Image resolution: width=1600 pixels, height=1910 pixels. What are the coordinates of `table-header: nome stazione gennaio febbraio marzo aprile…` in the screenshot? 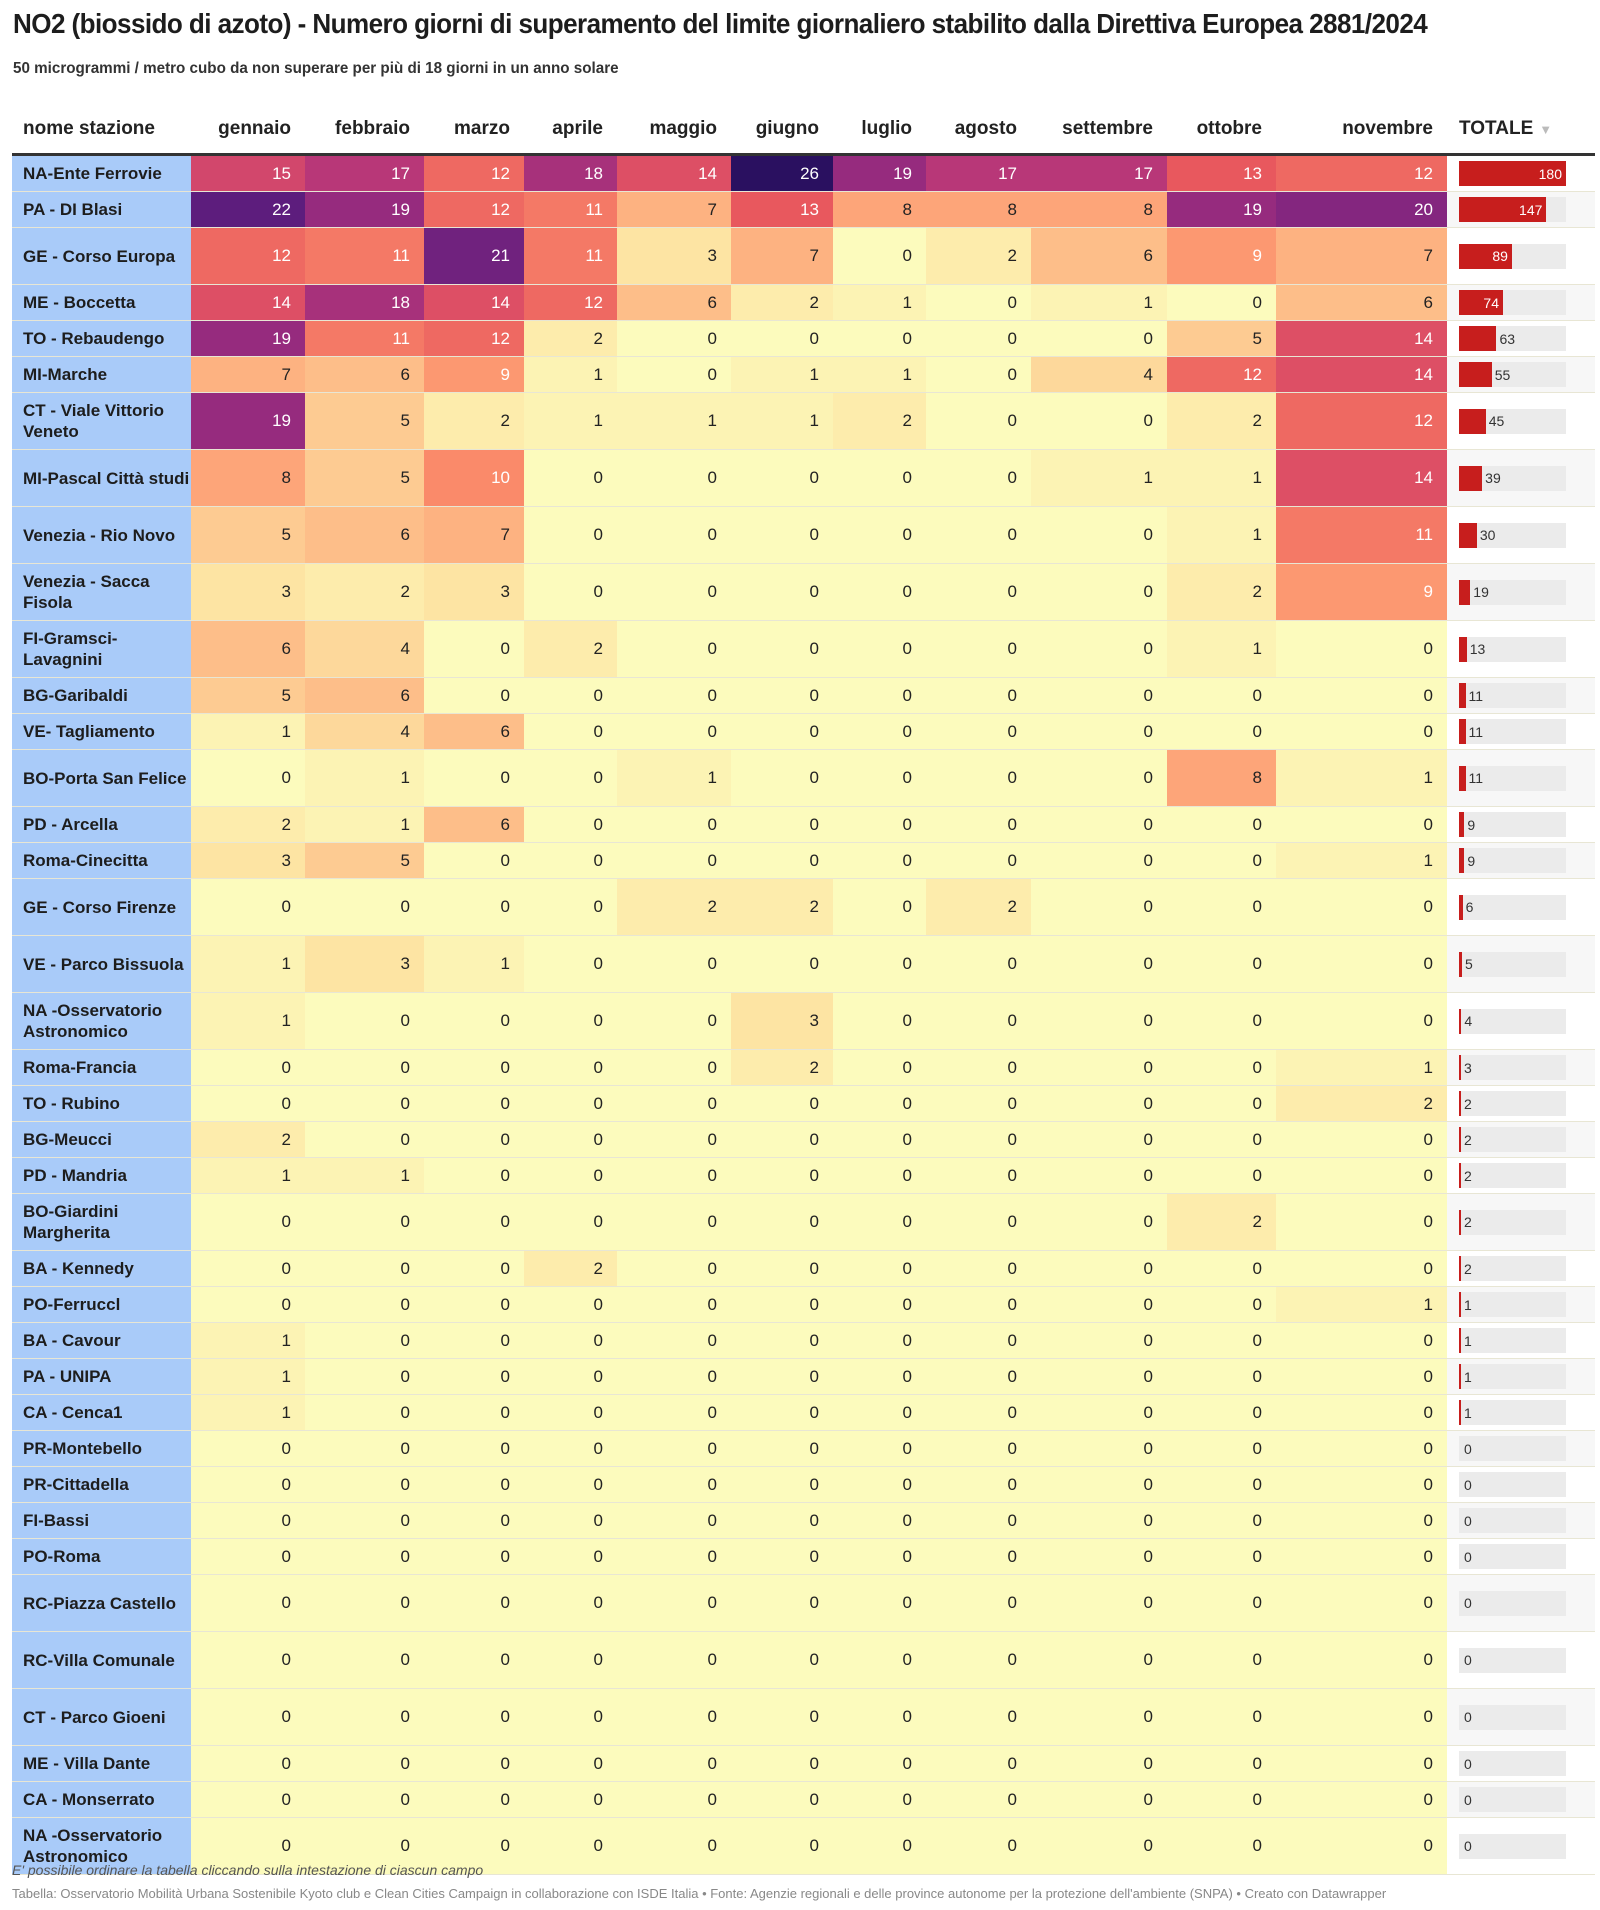 It's located at (803, 132).